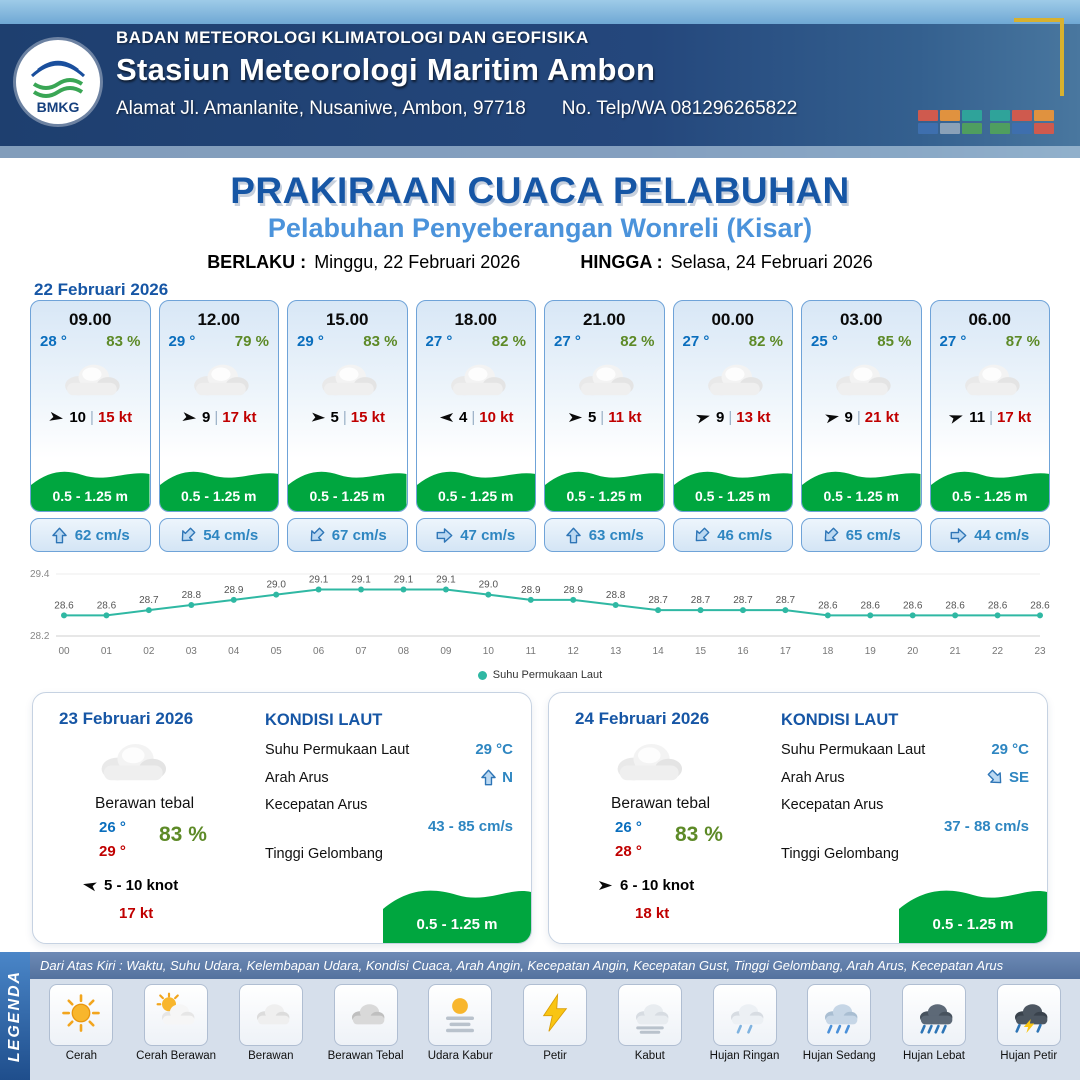  What do you see at coordinates (90, 319) in the screenshot?
I see `forecast-time: 09.00` at bounding box center [90, 319].